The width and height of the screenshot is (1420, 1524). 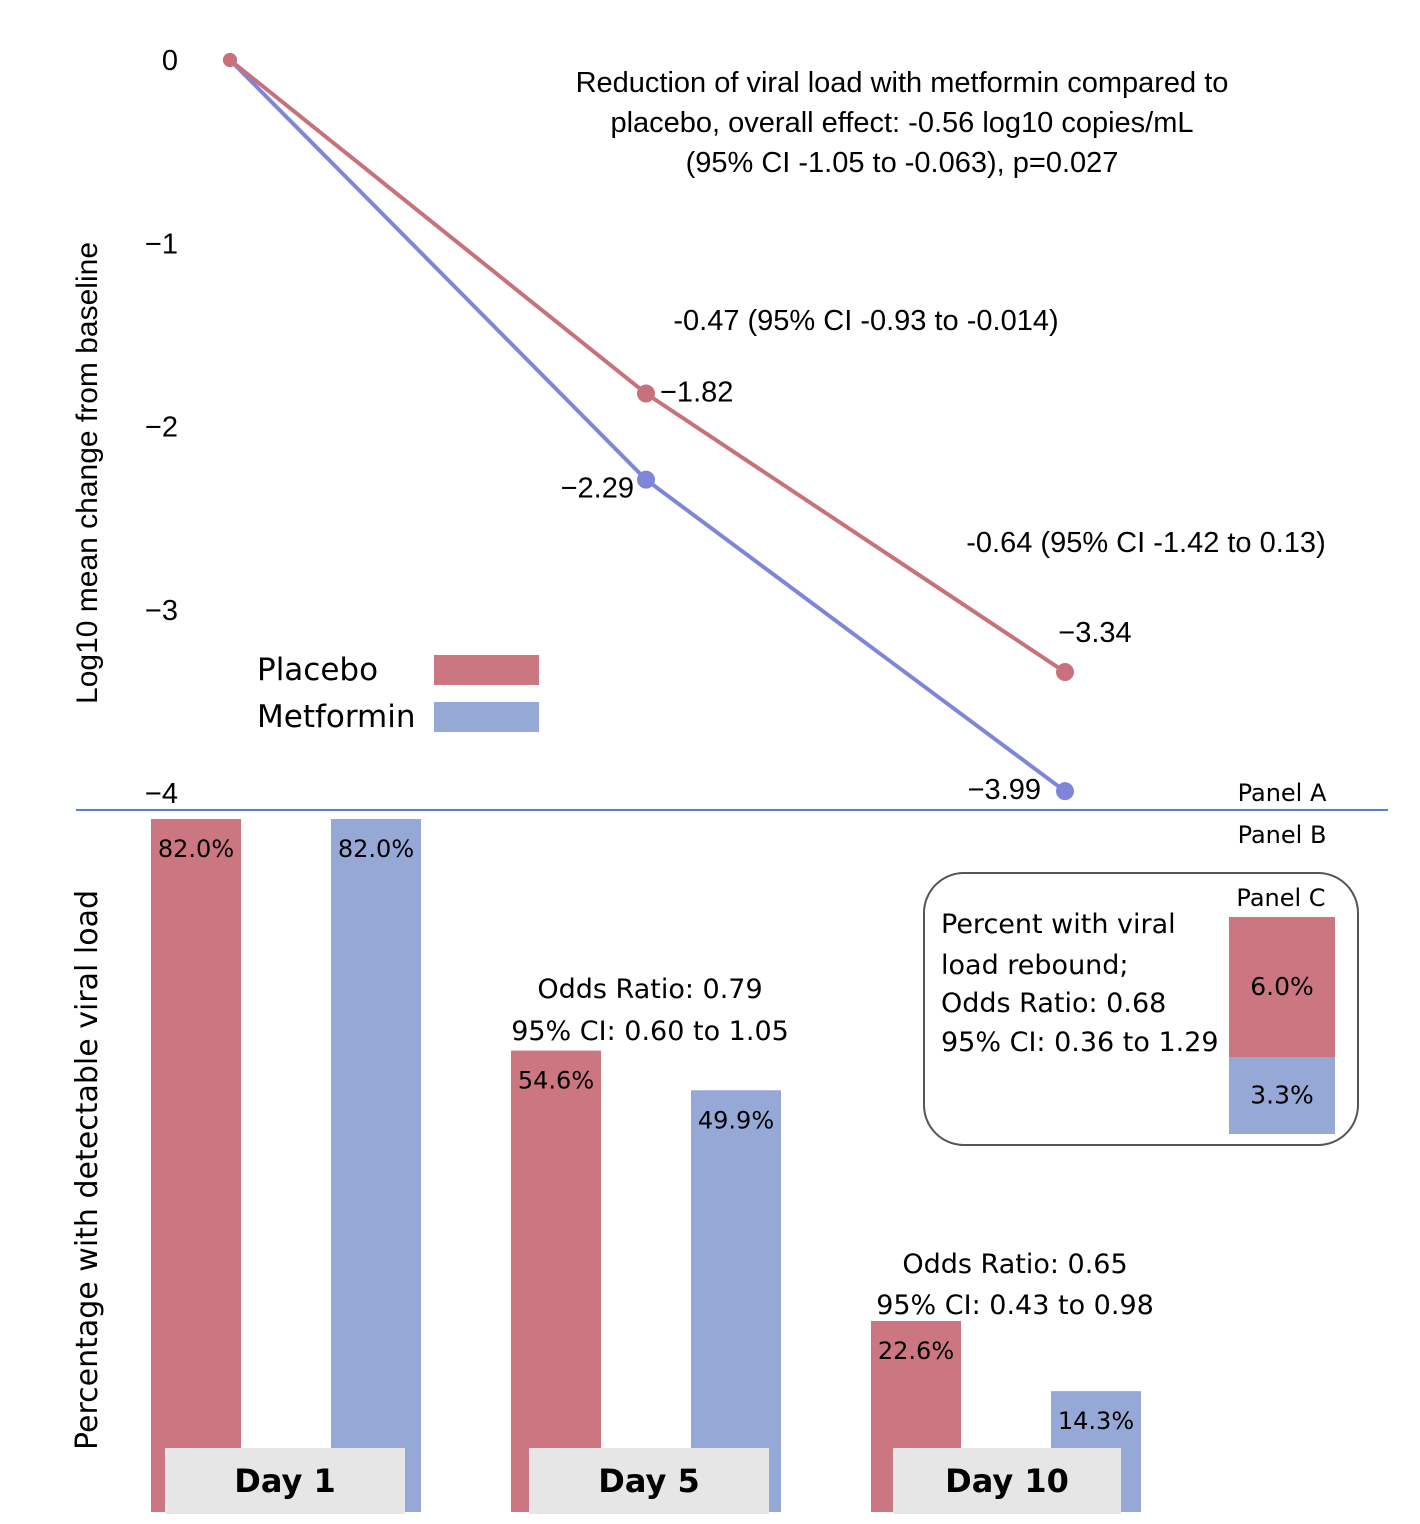 I want to click on panel-a-y-ticks: 0 −1 −2 −3 −4, so click(x=161, y=427).